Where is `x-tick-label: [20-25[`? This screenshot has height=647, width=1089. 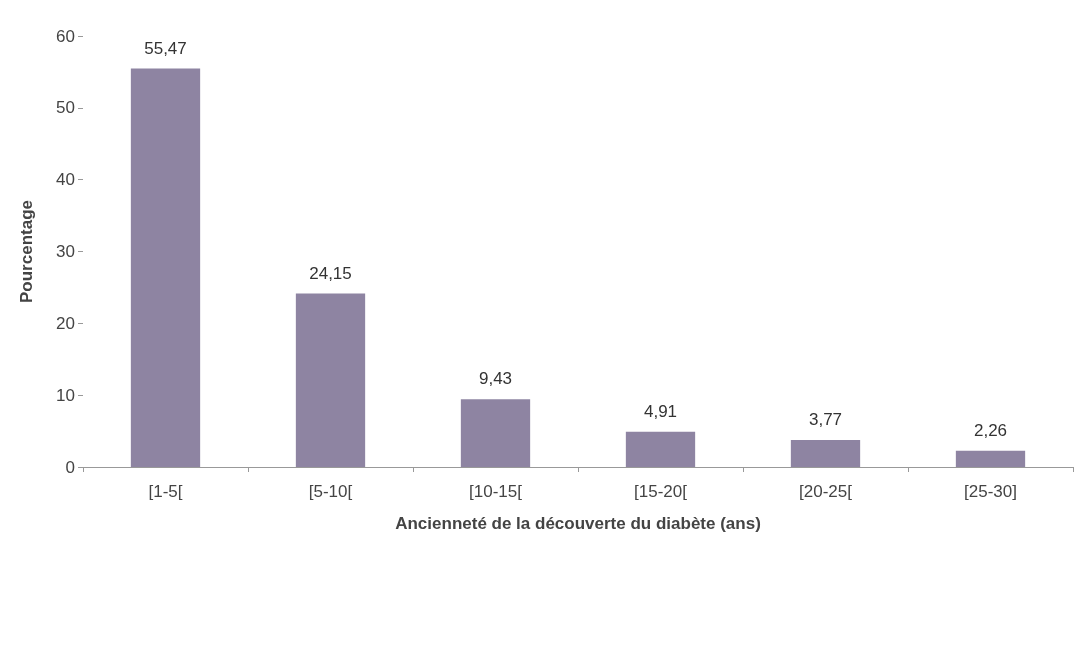 x-tick-label: [20-25[ is located at coordinates (826, 491).